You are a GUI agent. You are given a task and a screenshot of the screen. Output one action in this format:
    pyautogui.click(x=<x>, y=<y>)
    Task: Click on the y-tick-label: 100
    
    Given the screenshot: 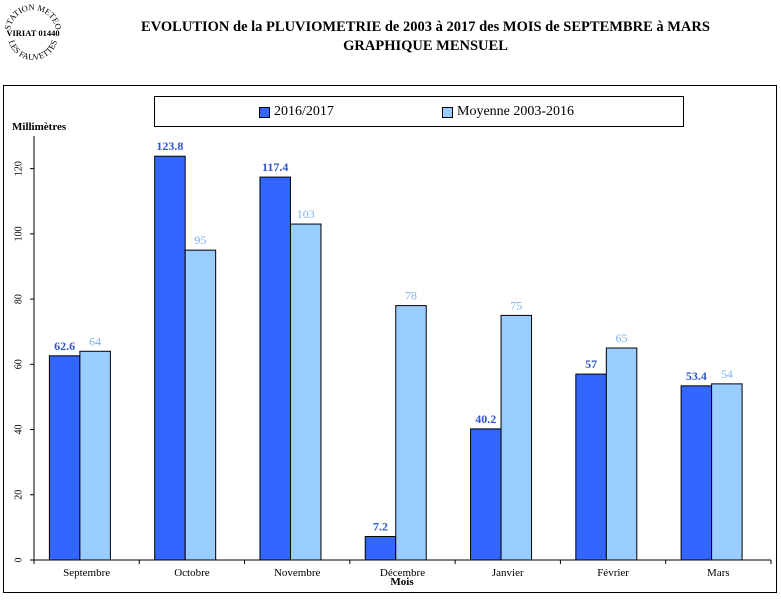 What is the action you would take?
    pyautogui.click(x=18, y=233)
    